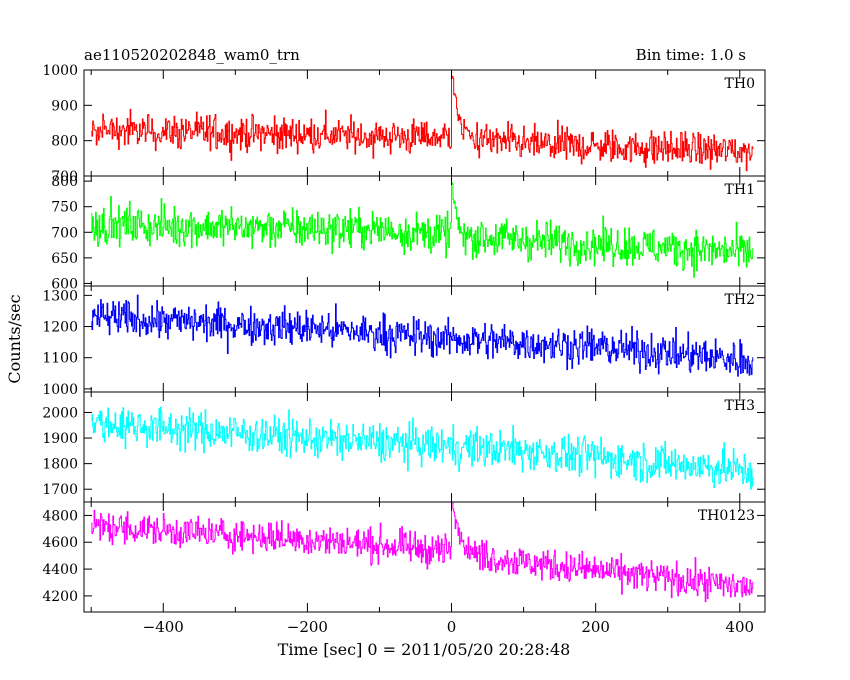 The height and width of the screenshot is (680, 850). What do you see at coordinates (740, 84) in the screenshot?
I see `panel-label-th0: TH0` at bounding box center [740, 84].